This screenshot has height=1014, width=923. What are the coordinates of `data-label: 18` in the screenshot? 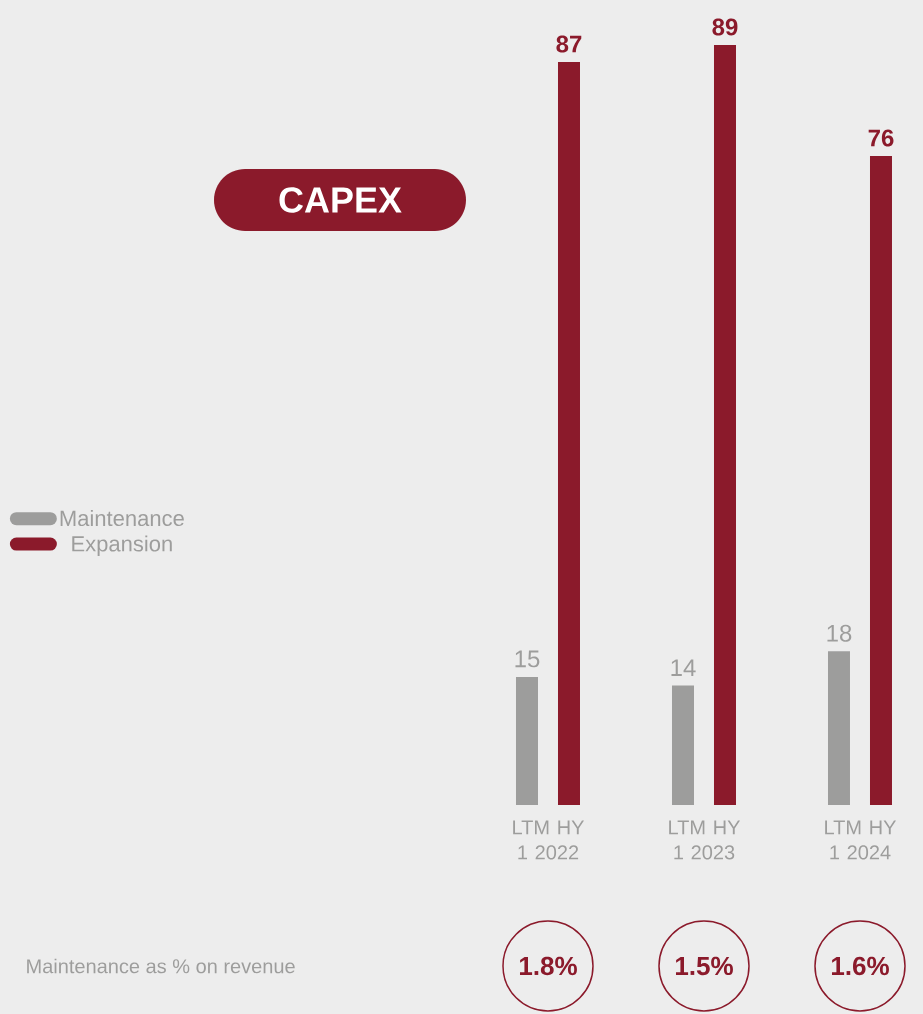 It's located at (839, 633).